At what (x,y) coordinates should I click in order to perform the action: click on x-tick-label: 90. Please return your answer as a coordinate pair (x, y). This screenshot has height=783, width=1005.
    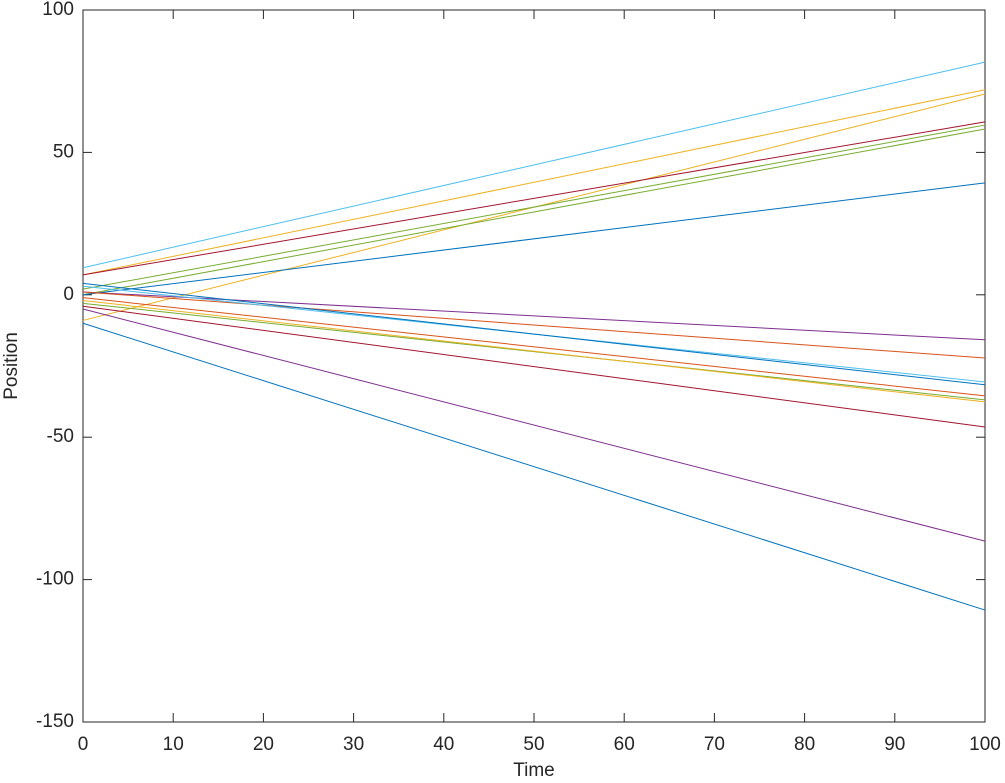
    Looking at the image, I should click on (894, 744).